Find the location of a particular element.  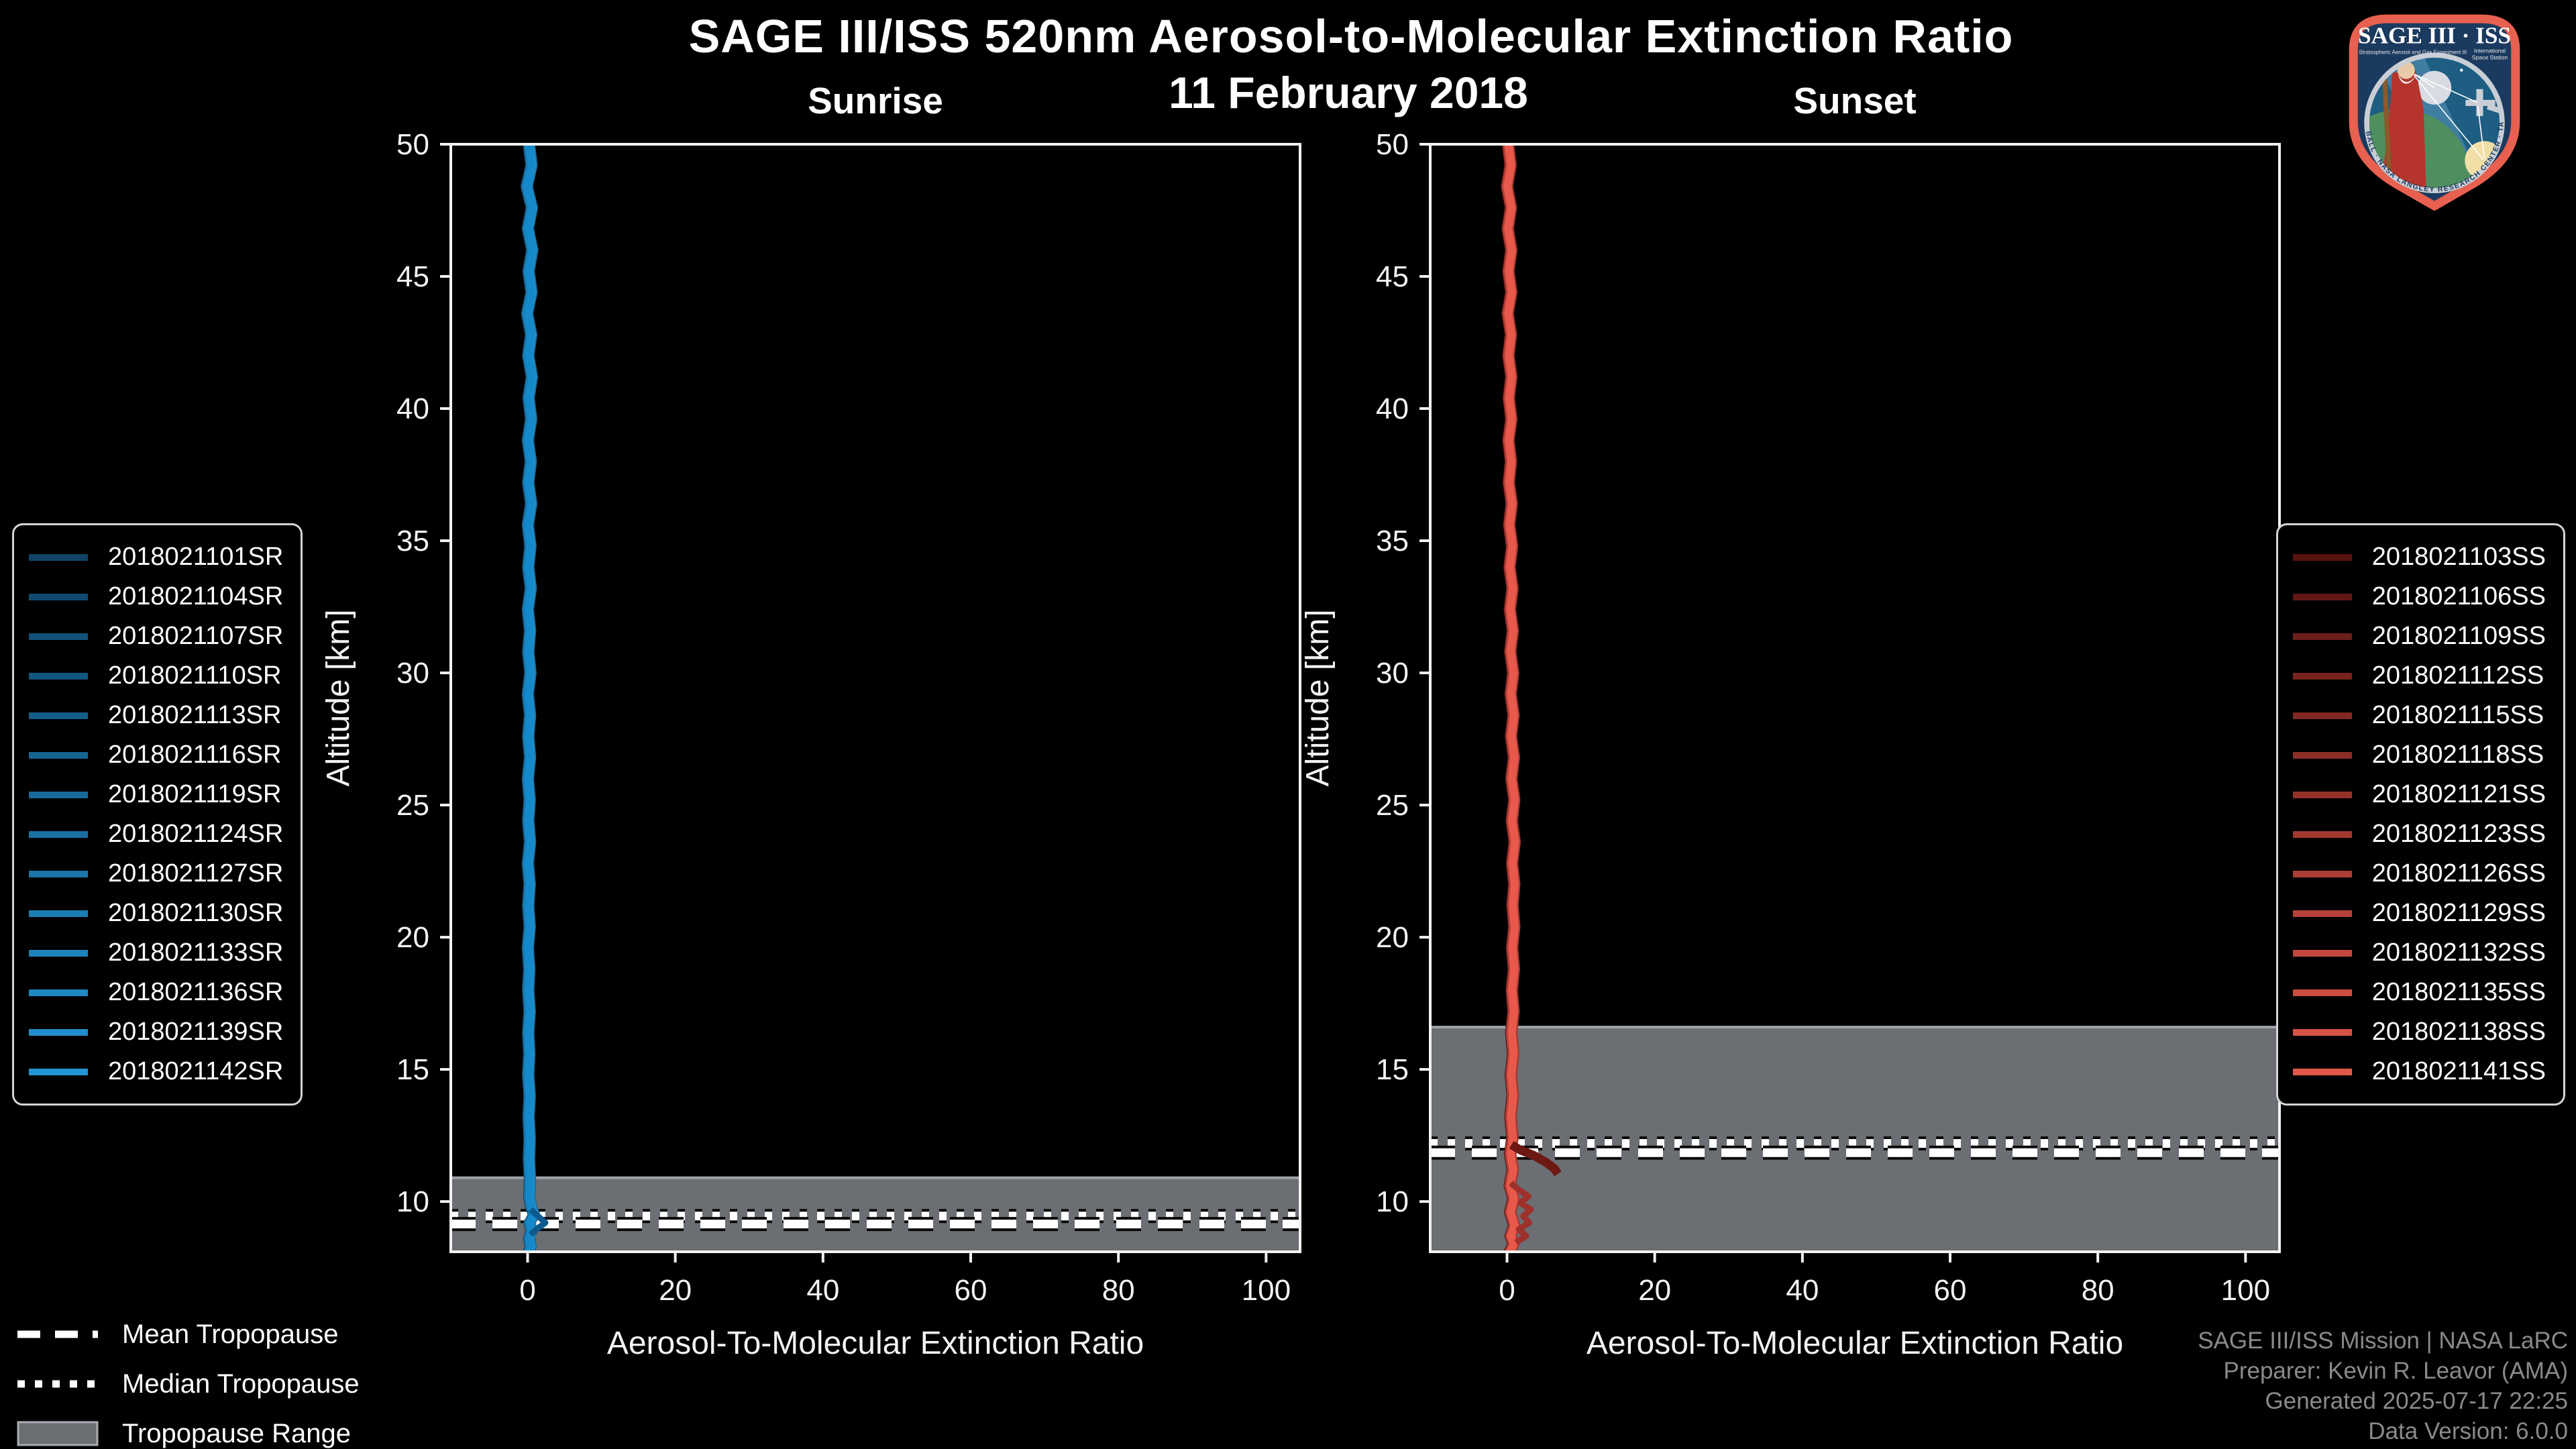

tropopause-legend-range: Tropopause Range is located at coordinates (188, 1429).